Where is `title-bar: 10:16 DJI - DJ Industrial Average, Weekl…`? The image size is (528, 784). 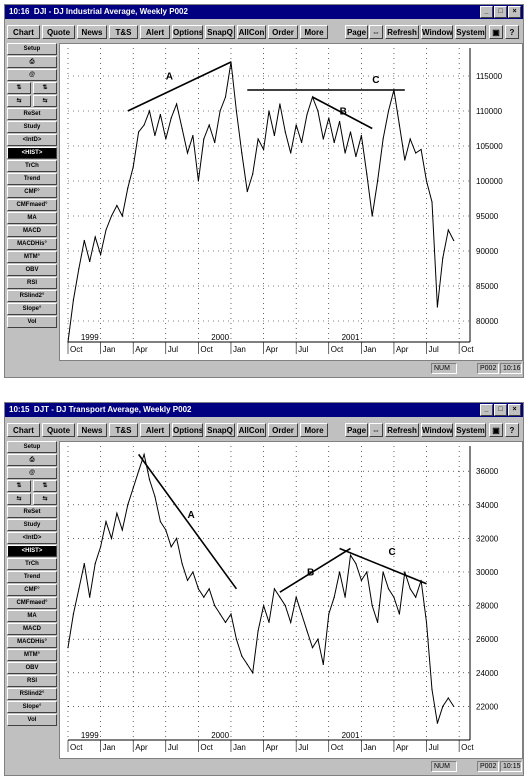 title-bar: 10:16 DJI - DJ Industrial Average, Weekl… is located at coordinates (264, 12).